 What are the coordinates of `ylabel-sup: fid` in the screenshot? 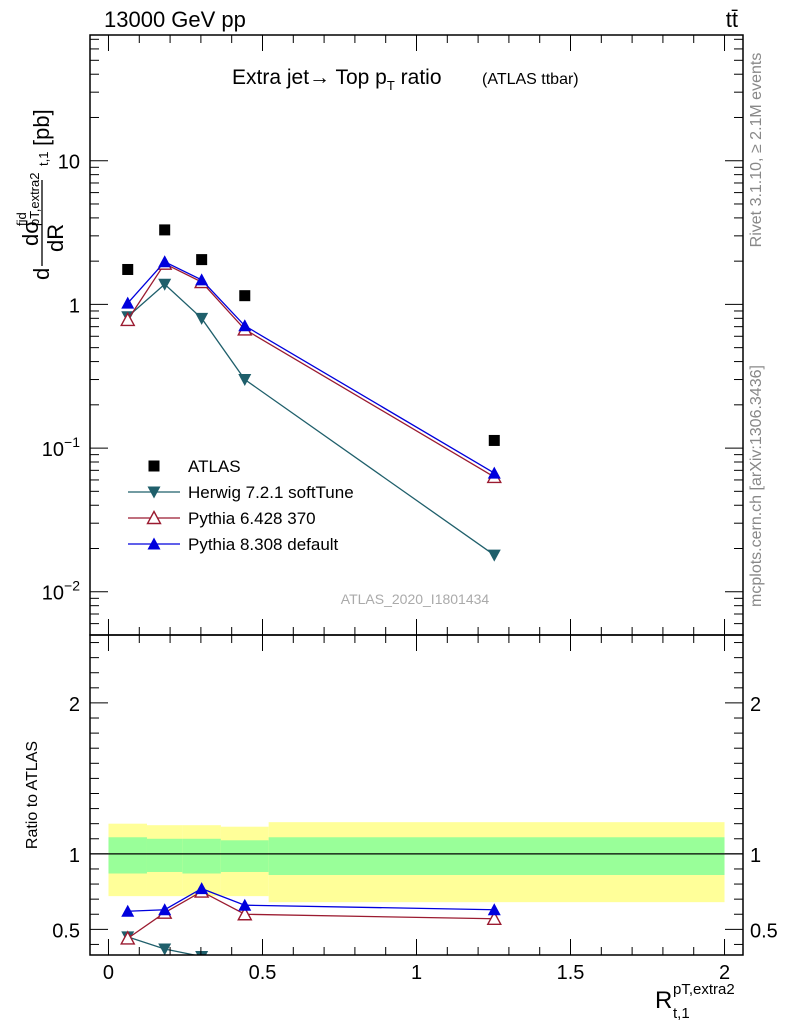 It's located at (21, 219).